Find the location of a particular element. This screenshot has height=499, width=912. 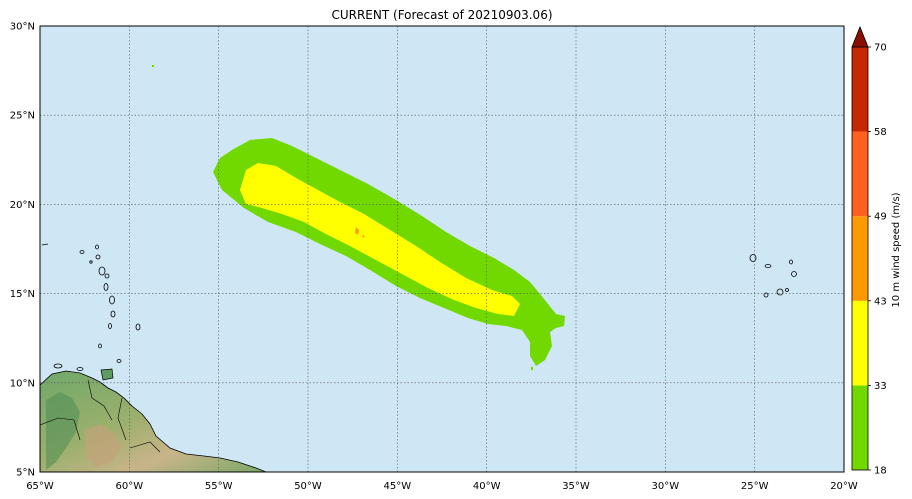

lon-tick-label: 40°W is located at coordinates (487, 486).